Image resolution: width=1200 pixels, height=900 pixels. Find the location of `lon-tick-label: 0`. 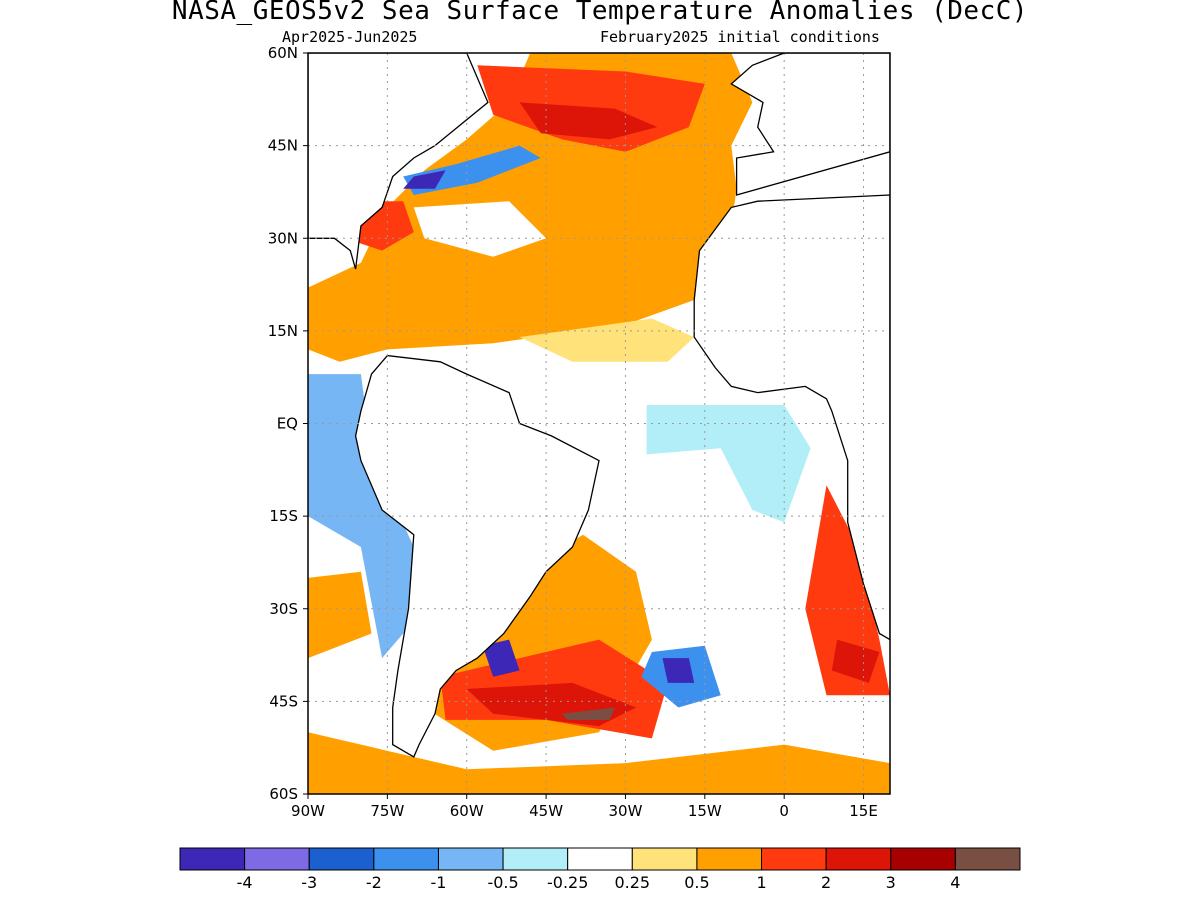

lon-tick-label: 0 is located at coordinates (784, 811).